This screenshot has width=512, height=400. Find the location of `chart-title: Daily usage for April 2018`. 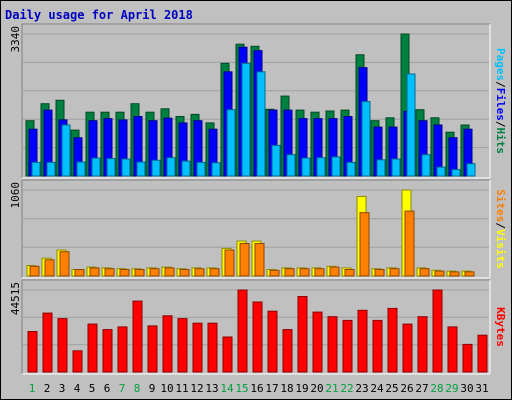

chart-title: Daily usage for April 2018 is located at coordinates (99, 15).